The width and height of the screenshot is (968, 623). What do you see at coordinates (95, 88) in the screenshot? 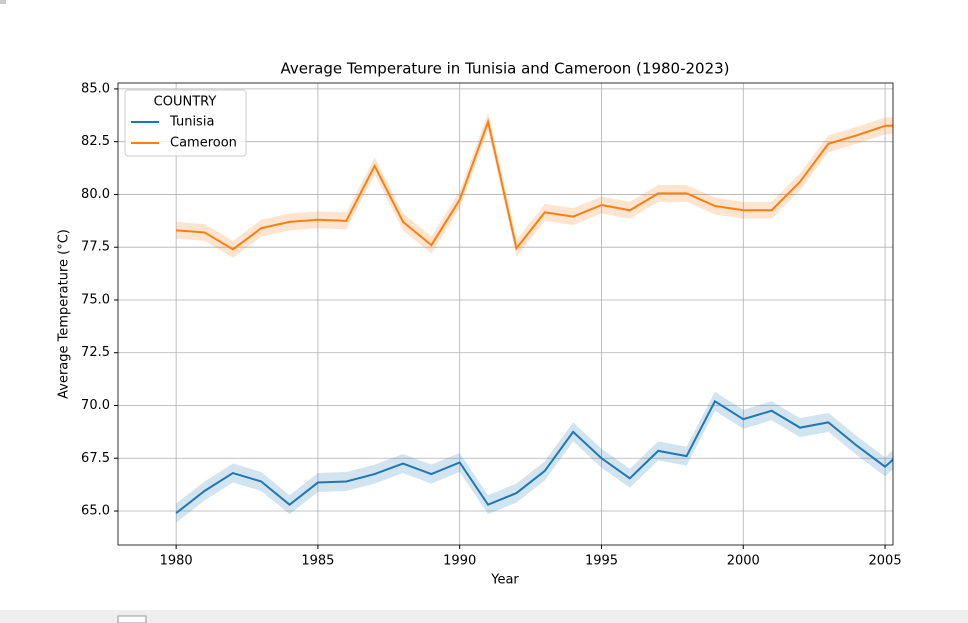
I see `y-tick-label: 85.0` at bounding box center [95, 88].